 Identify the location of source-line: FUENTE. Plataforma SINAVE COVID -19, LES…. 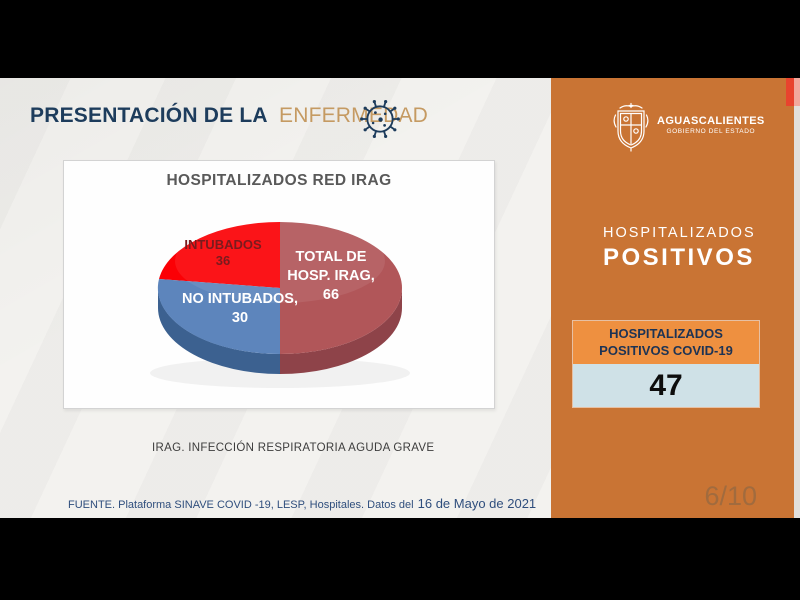
(302, 503).